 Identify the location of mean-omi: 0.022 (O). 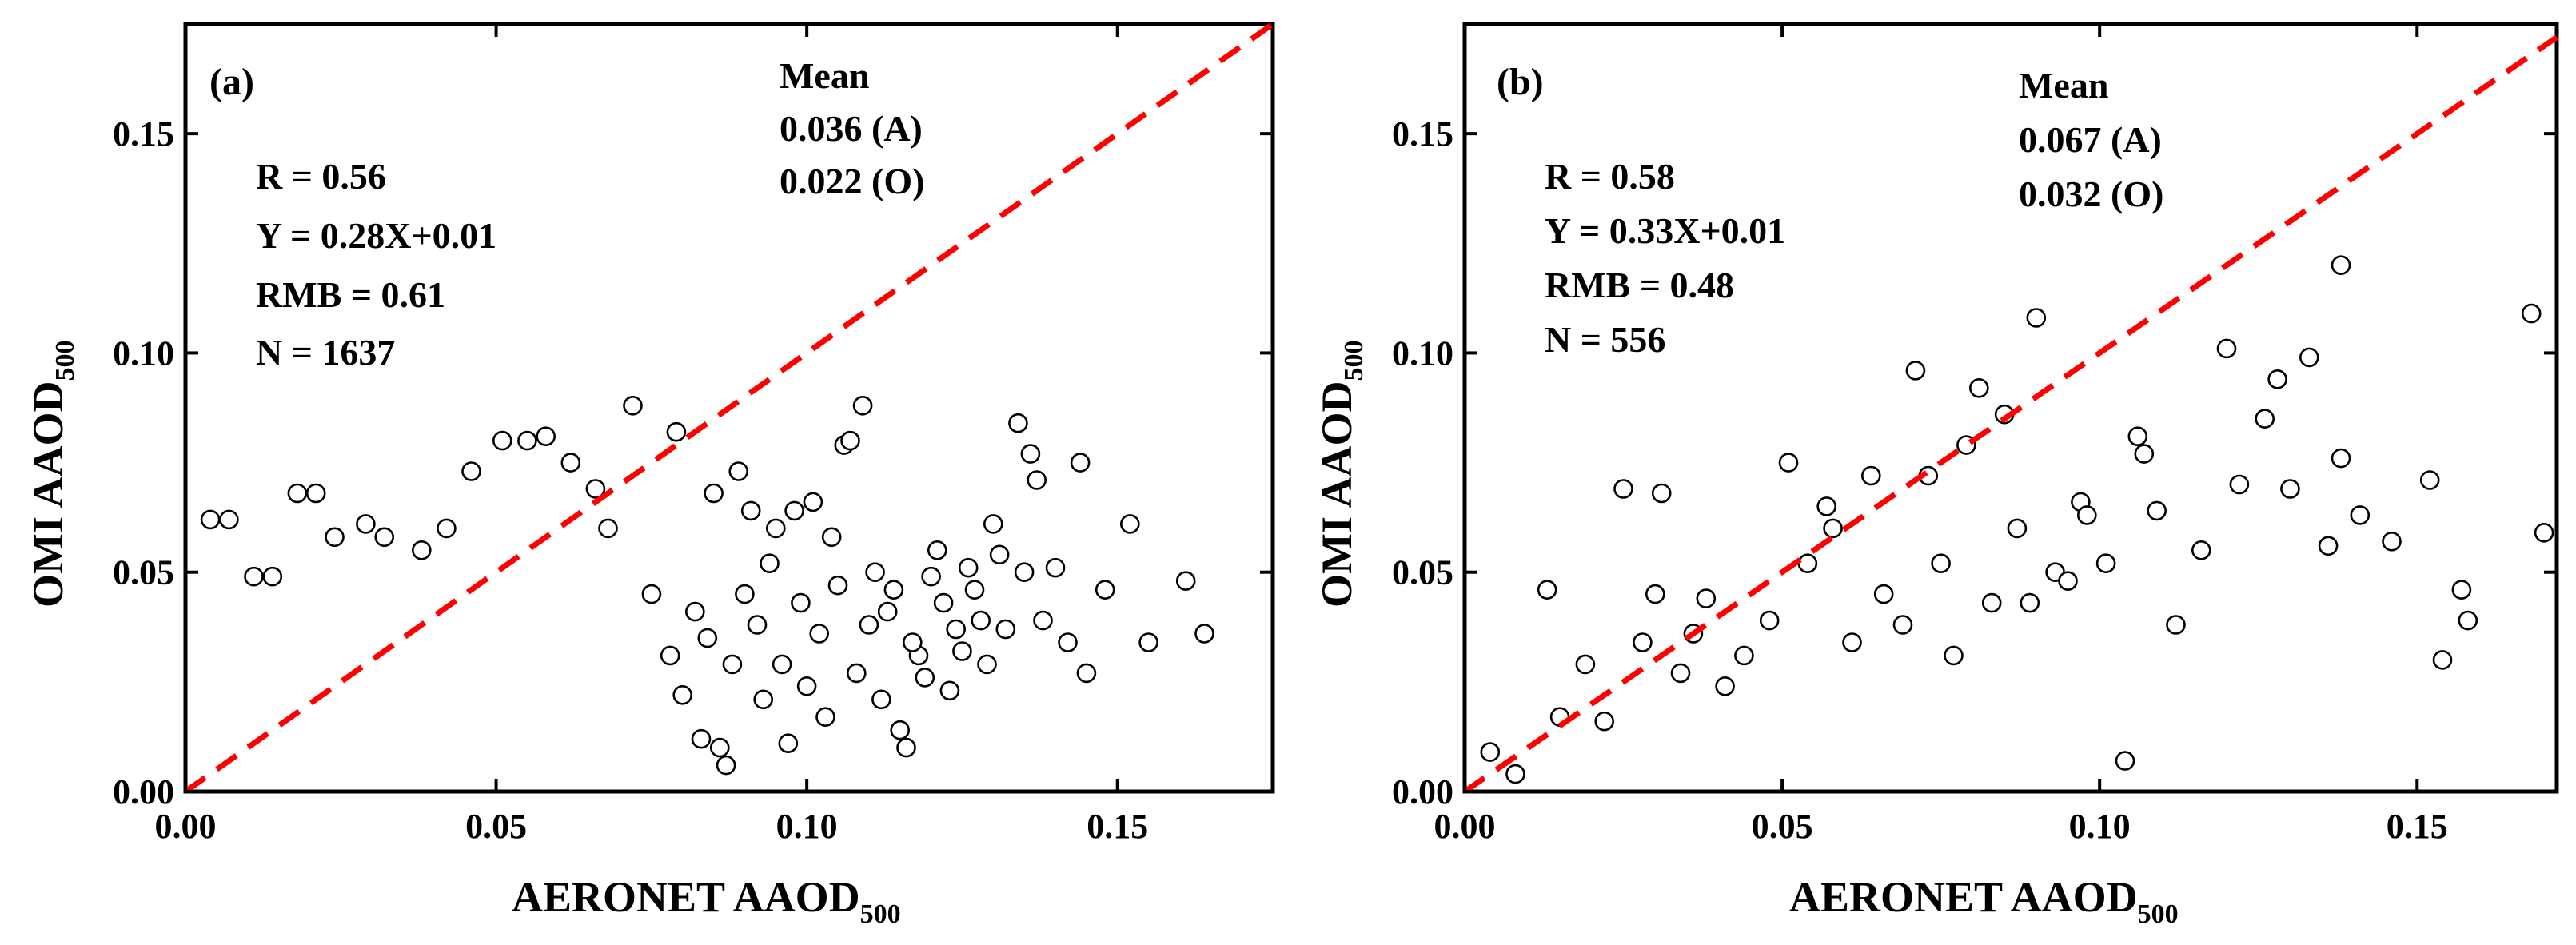
(852, 181).